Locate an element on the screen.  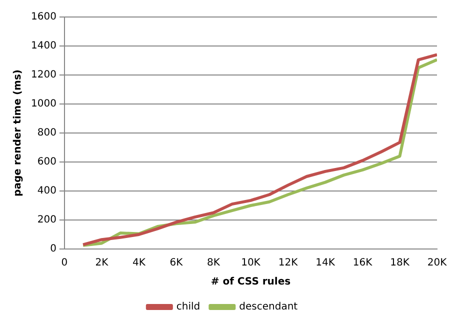
x-tick-label: 16K is located at coordinates (362, 263).